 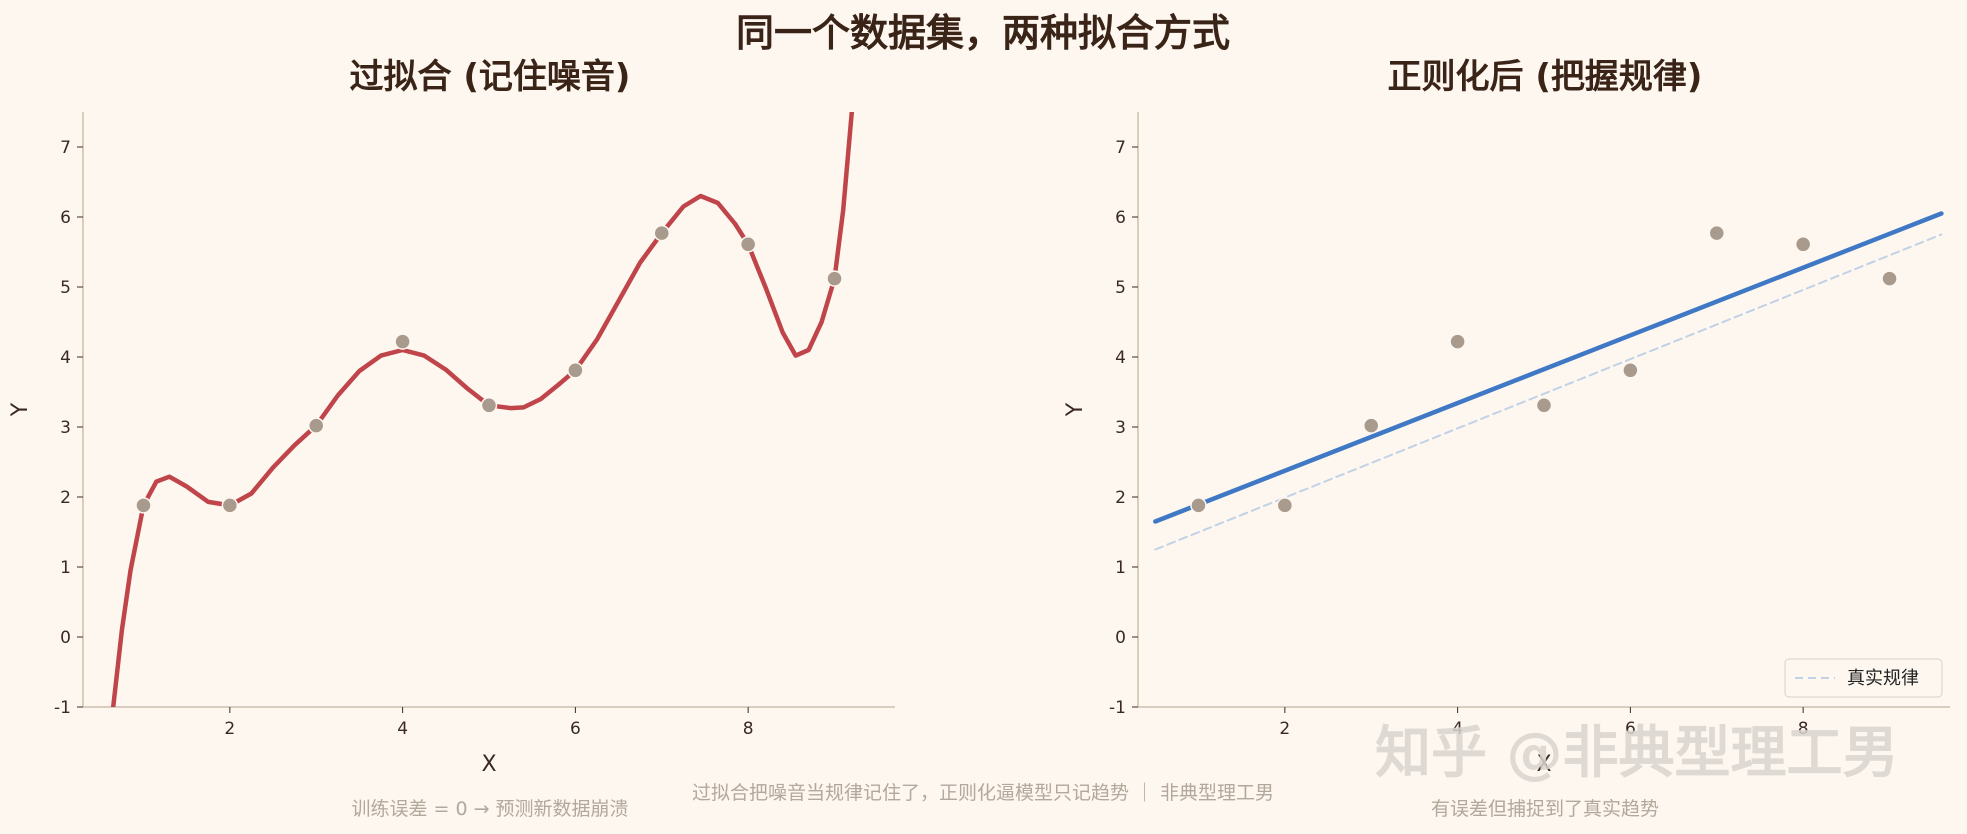 I want to click on right-legend: 真实规律, so click(x=1863, y=678).